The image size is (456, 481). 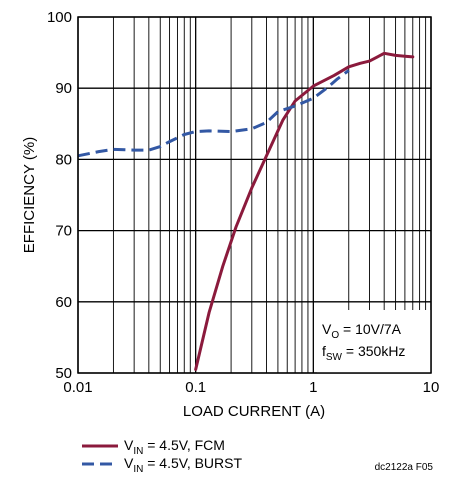 I want to click on y-axis-title: EFFICIENCY (%), so click(x=29, y=195).